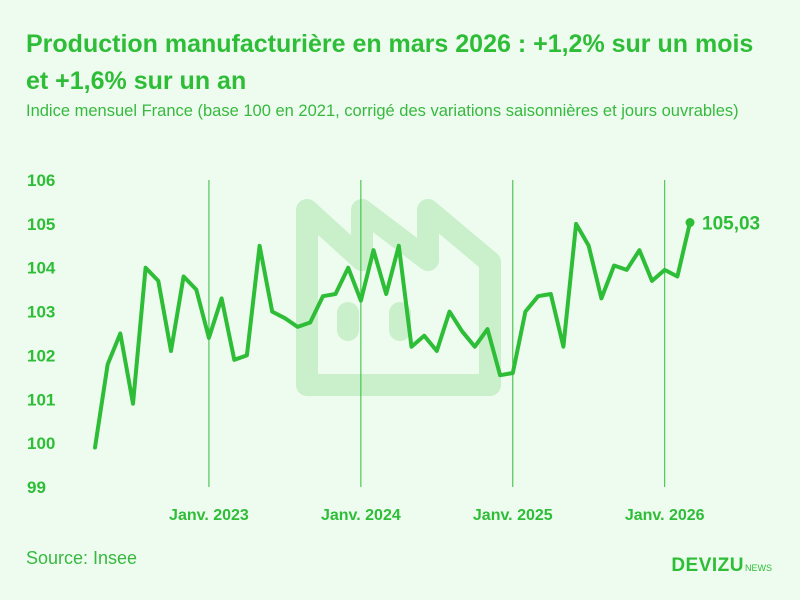  I want to click on x-tick-label: Janv. 2023, so click(209, 515).